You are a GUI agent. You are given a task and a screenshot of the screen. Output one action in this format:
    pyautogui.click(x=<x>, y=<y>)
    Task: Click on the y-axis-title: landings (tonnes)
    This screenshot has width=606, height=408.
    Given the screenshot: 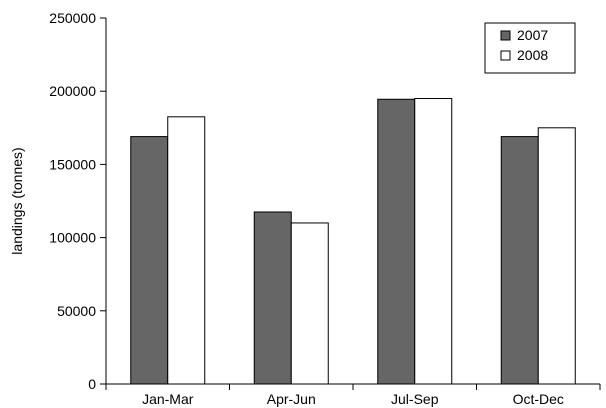 What is the action you would take?
    pyautogui.click(x=17, y=200)
    